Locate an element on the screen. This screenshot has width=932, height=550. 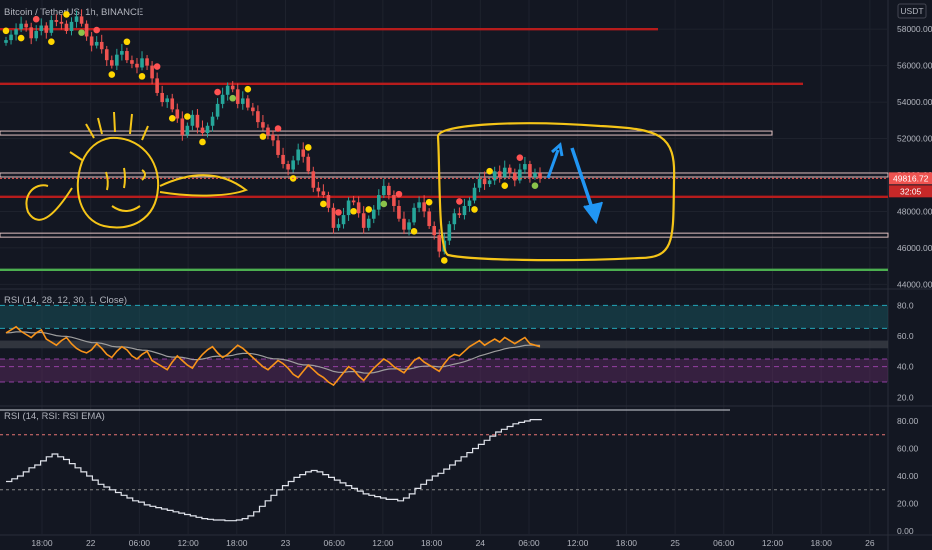
sun-rays-drawing is located at coordinates (109, 136).